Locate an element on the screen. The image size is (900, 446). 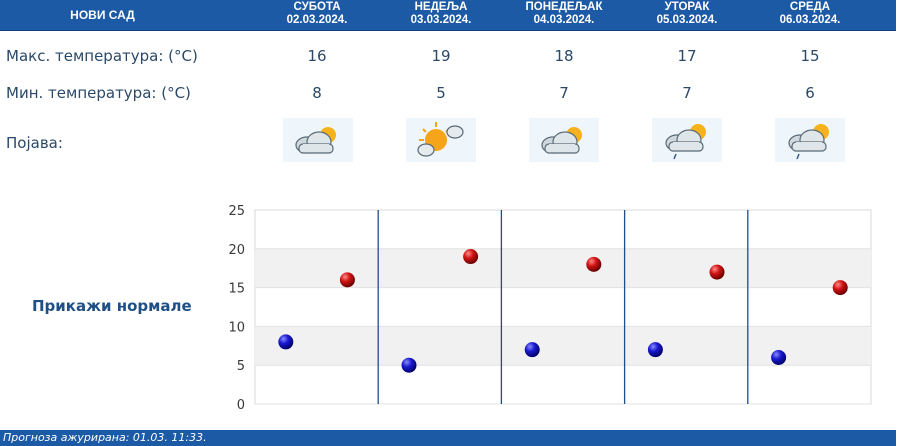
update-text: Прогноза ажурирана: 01.03. 11:33. is located at coordinates (105, 437).